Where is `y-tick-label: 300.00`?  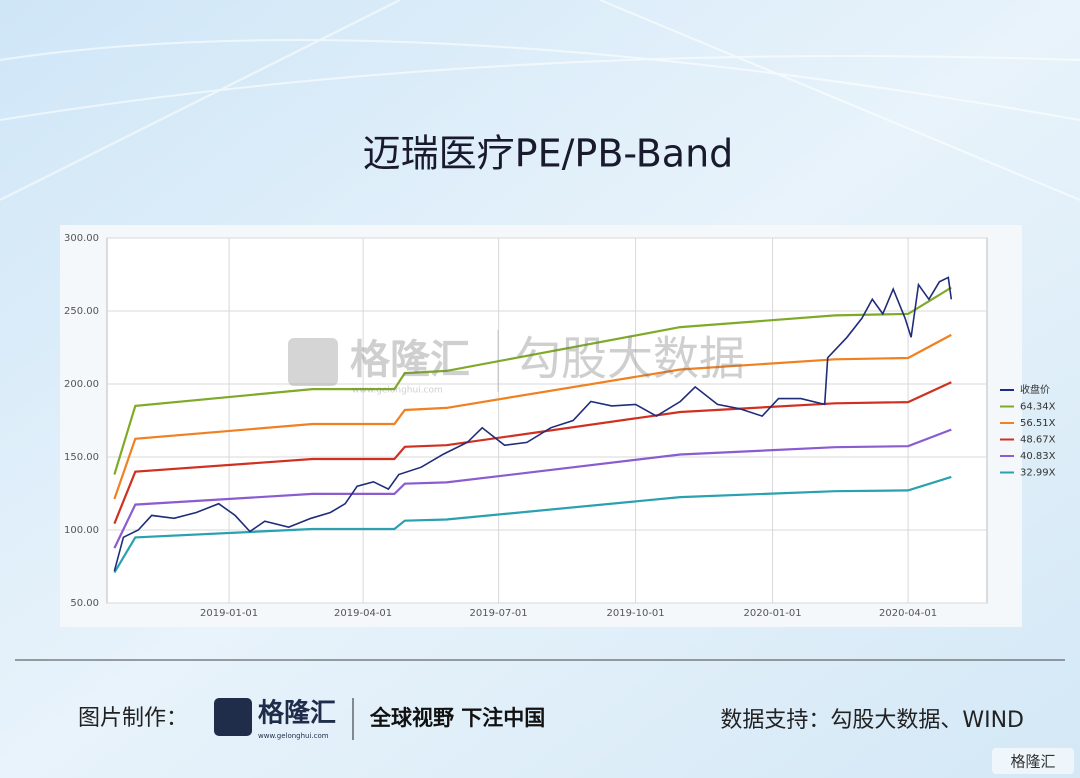 y-tick-label: 300.00 is located at coordinates (81, 238).